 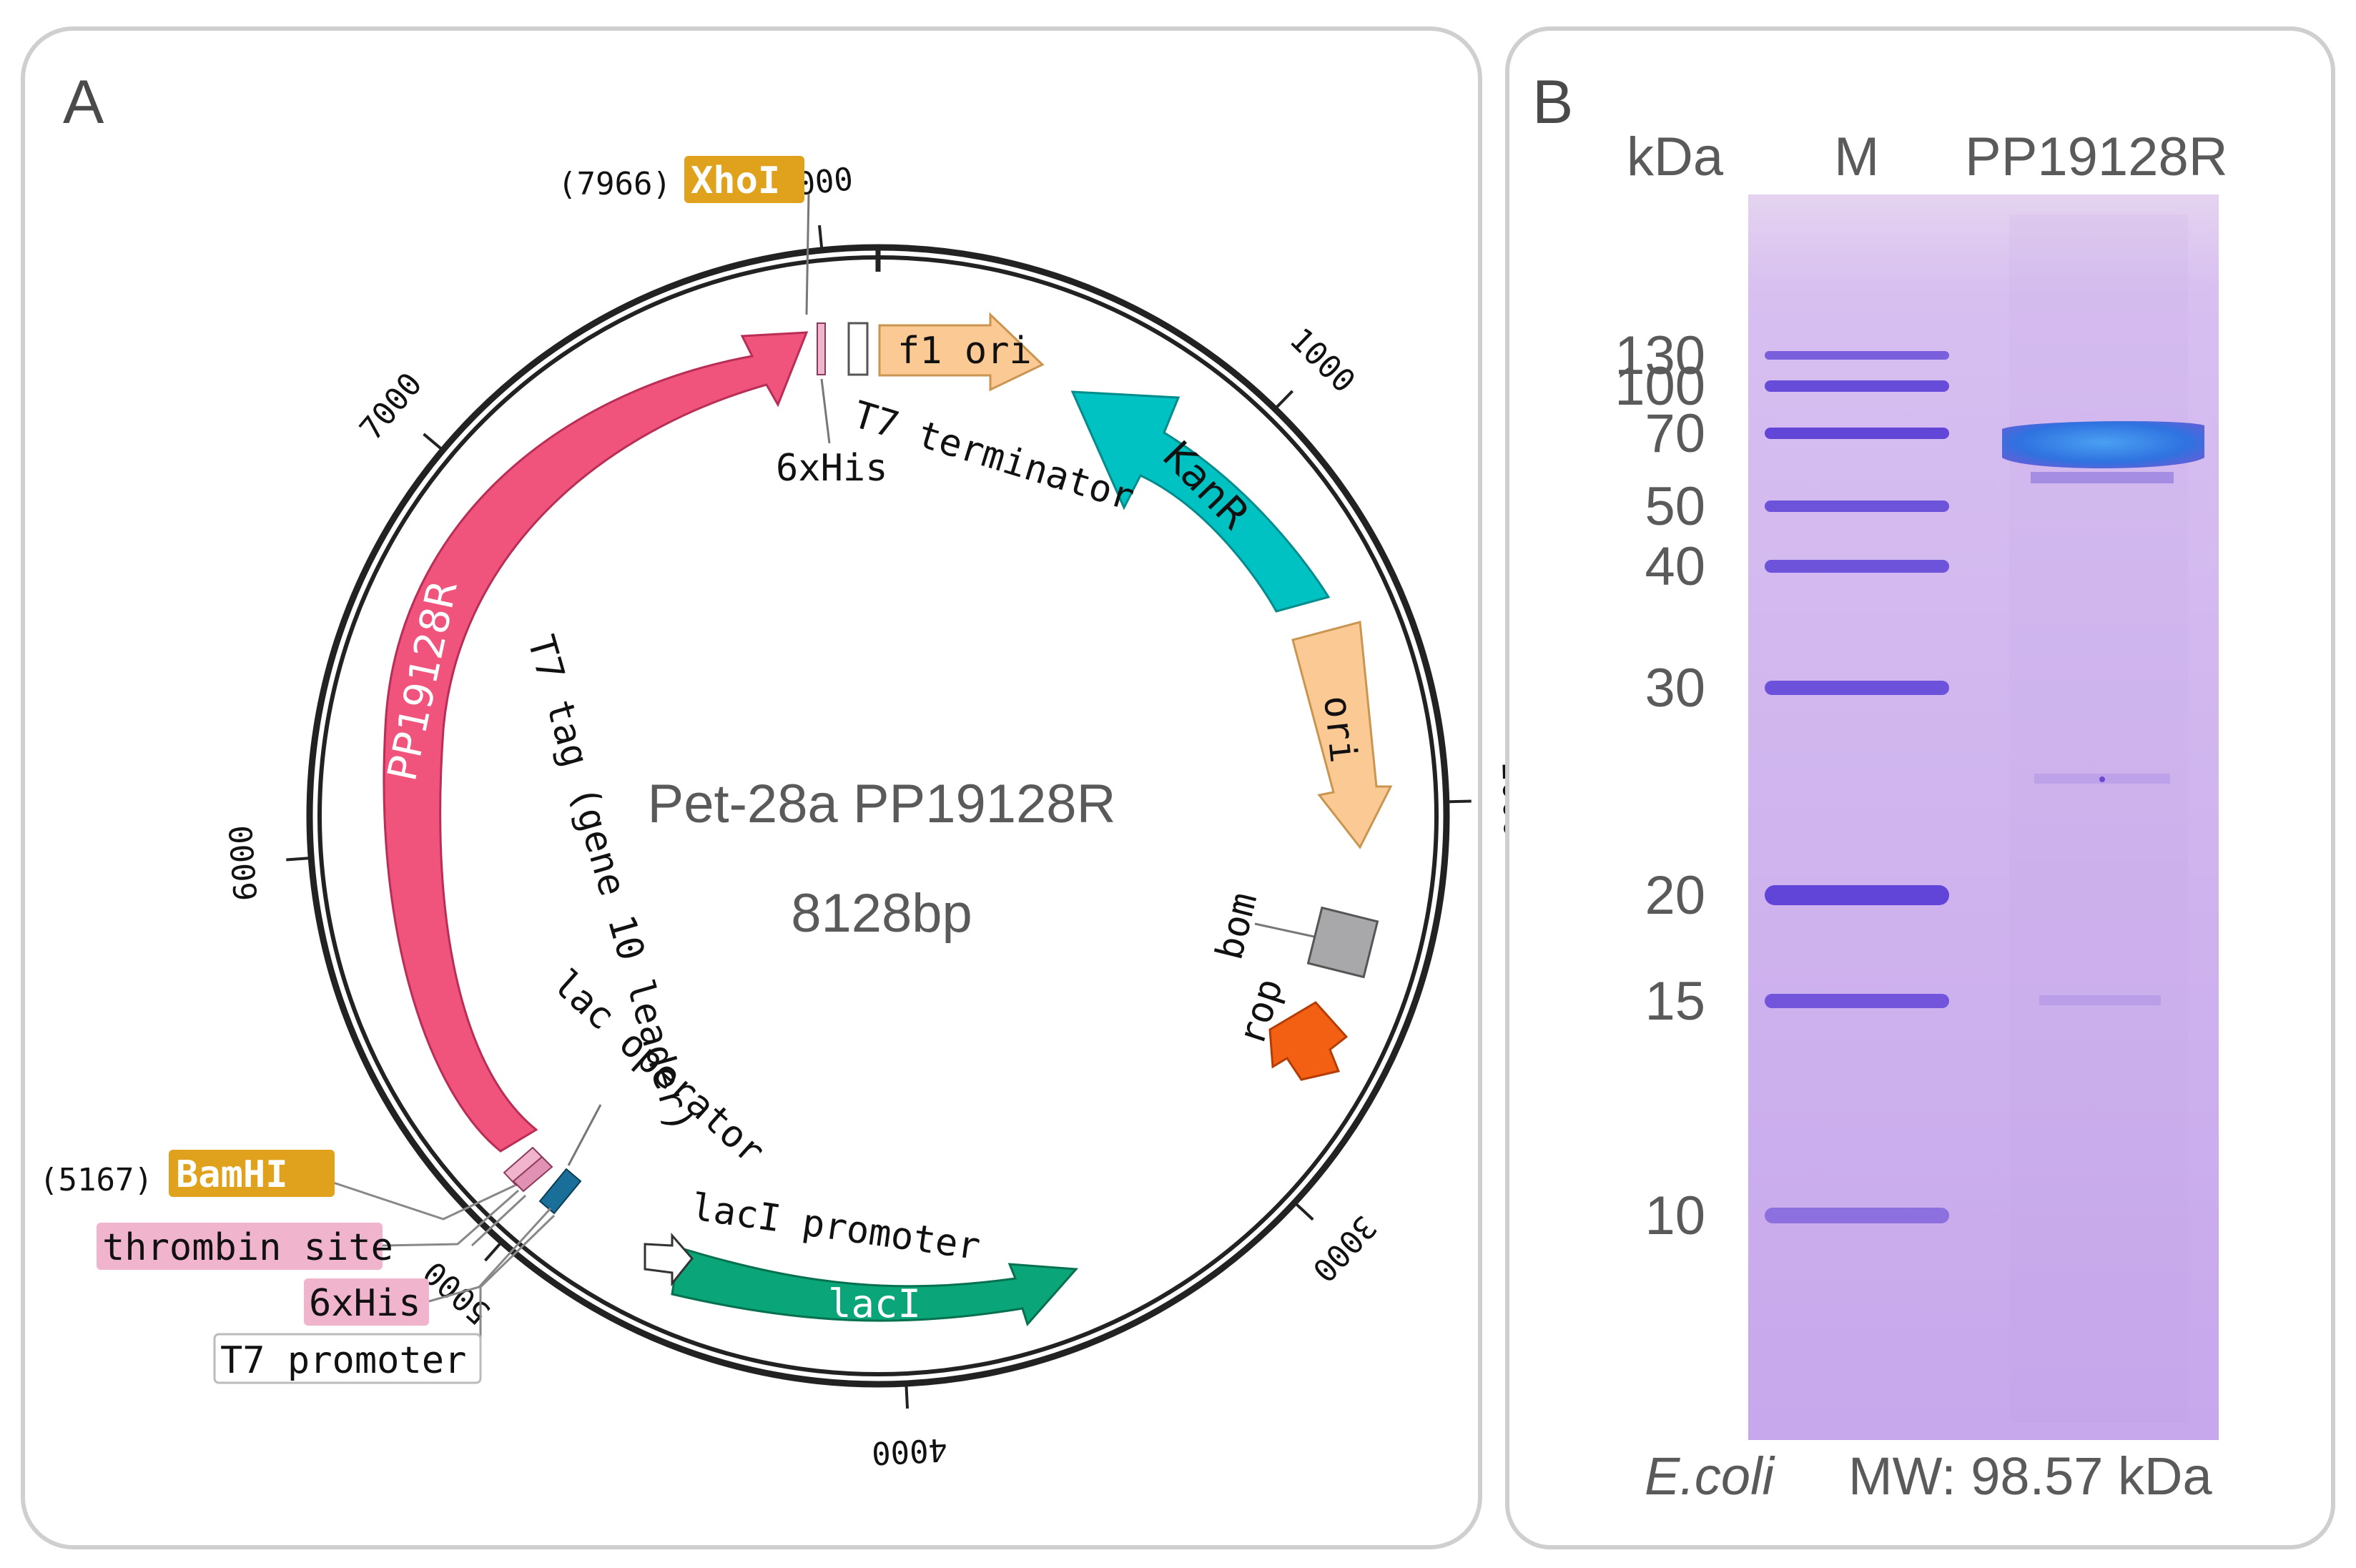 What do you see at coordinates (1316, 942) in the screenshot?
I see `bom-feature` at bounding box center [1316, 942].